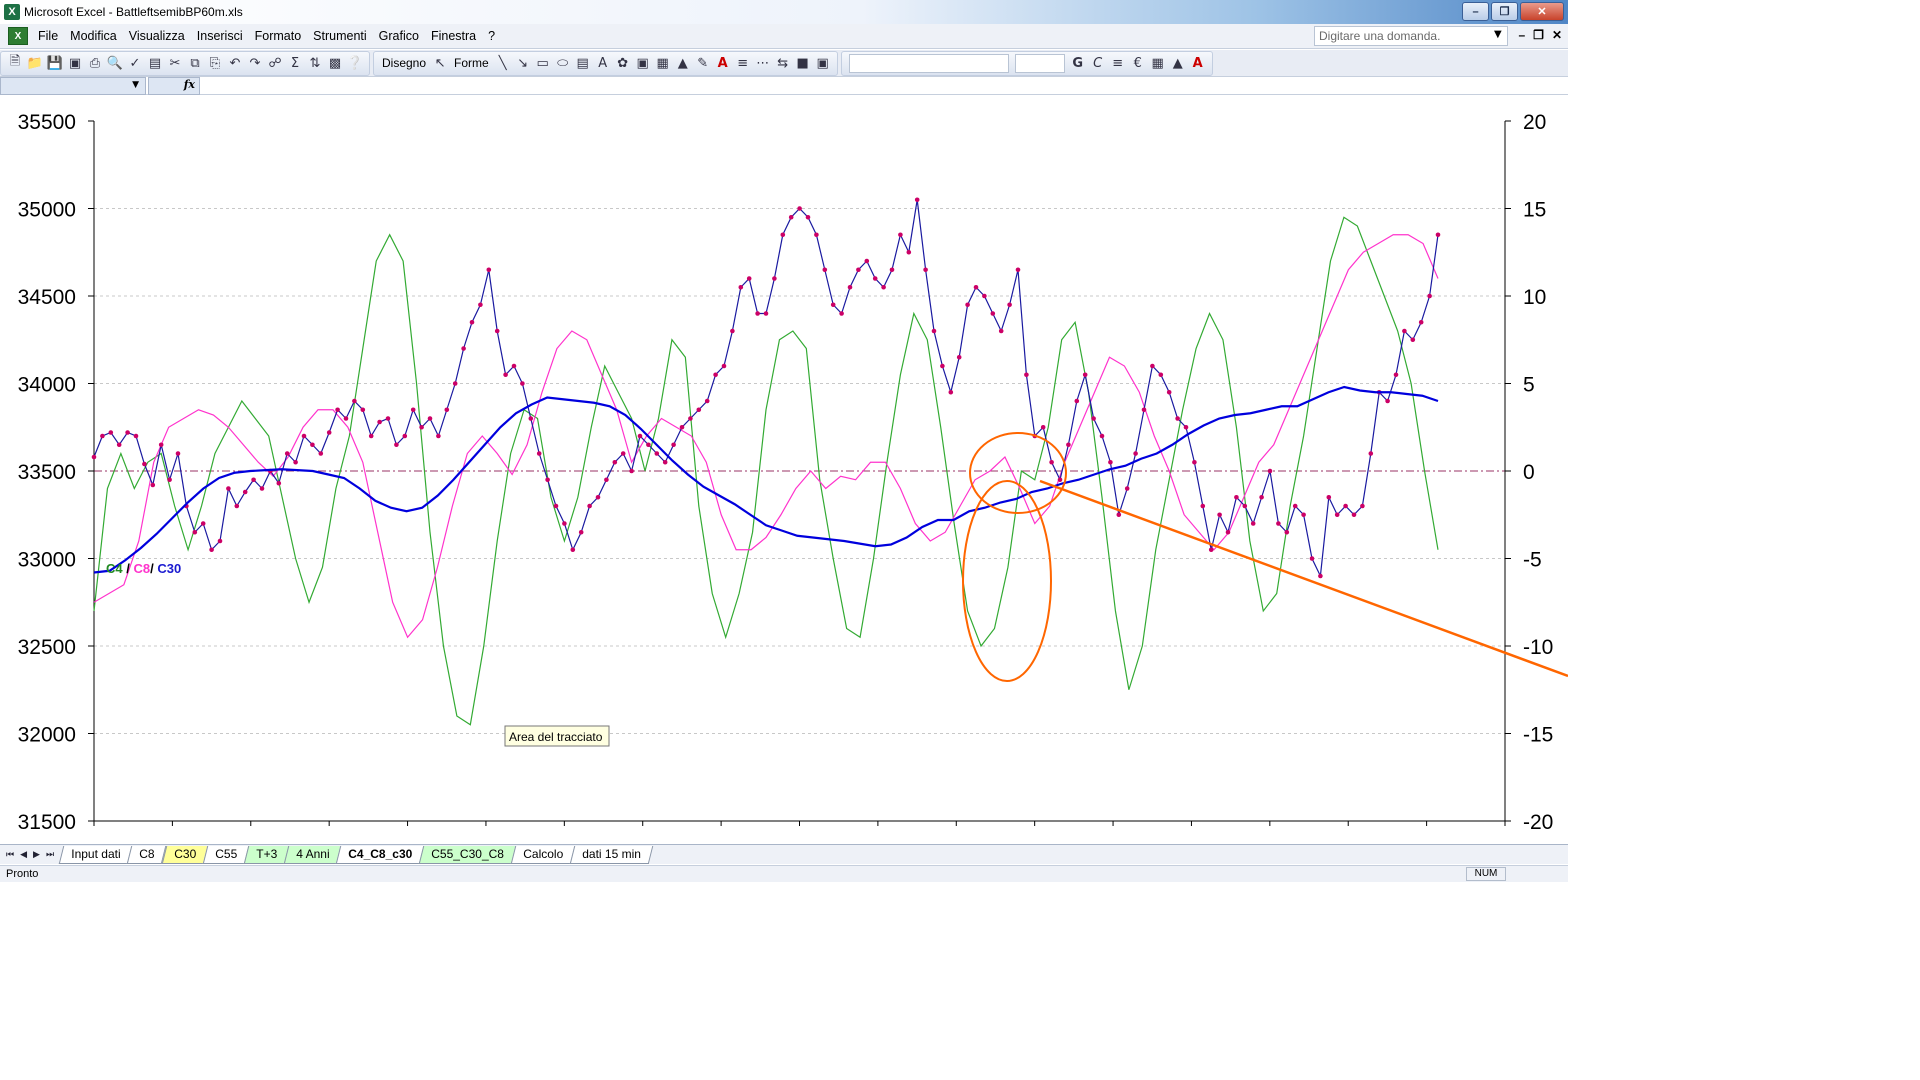 This screenshot has height=1080, width=1920. What do you see at coordinates (1197, 63) in the screenshot?
I see `text-color-icon: A` at bounding box center [1197, 63].